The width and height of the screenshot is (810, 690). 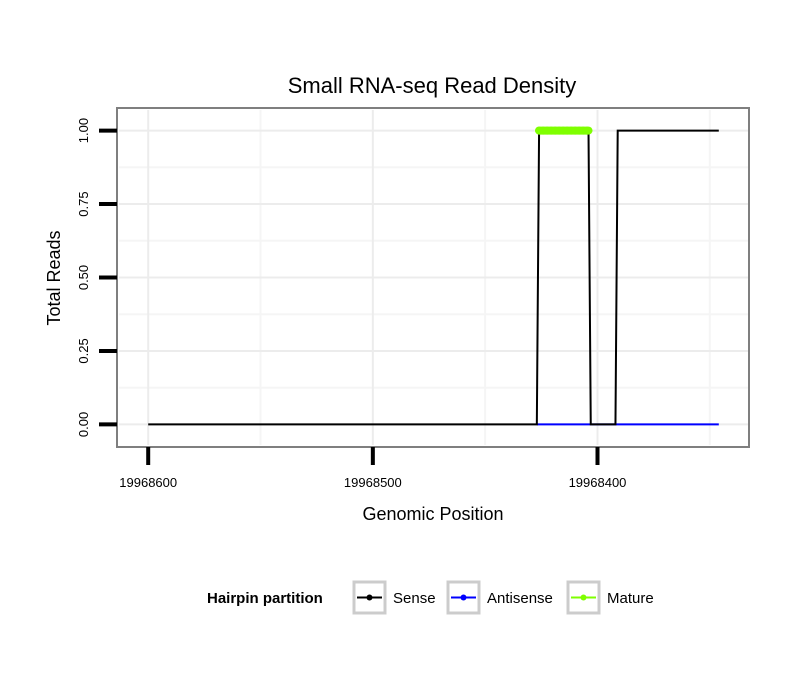 I want to click on y-tick-label-4: 1.00, so click(x=83, y=130).